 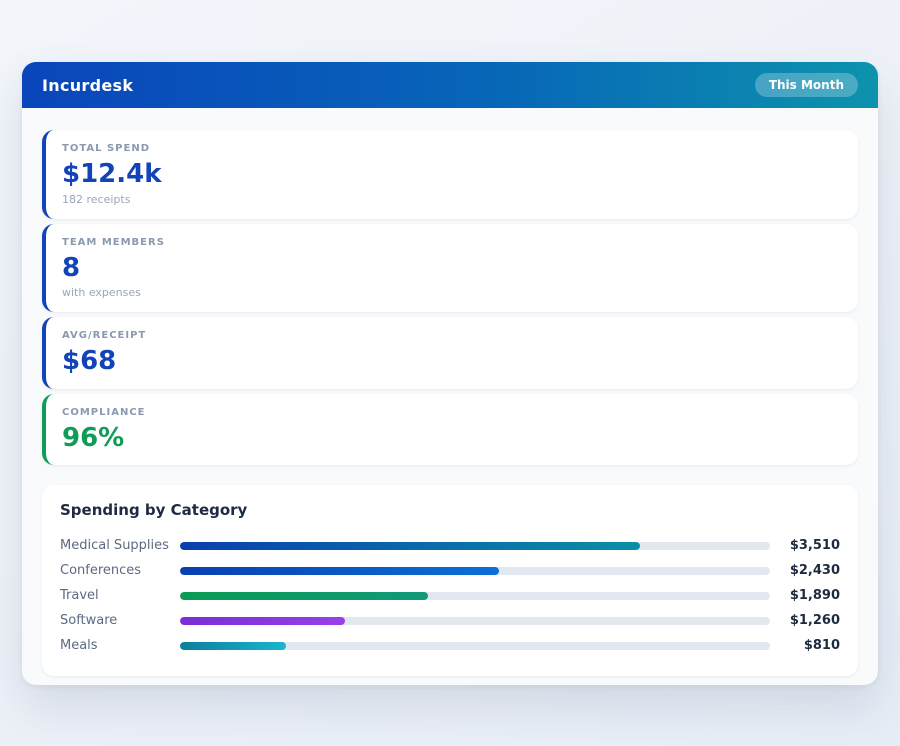 I want to click on category-value: $810, so click(x=821, y=646).